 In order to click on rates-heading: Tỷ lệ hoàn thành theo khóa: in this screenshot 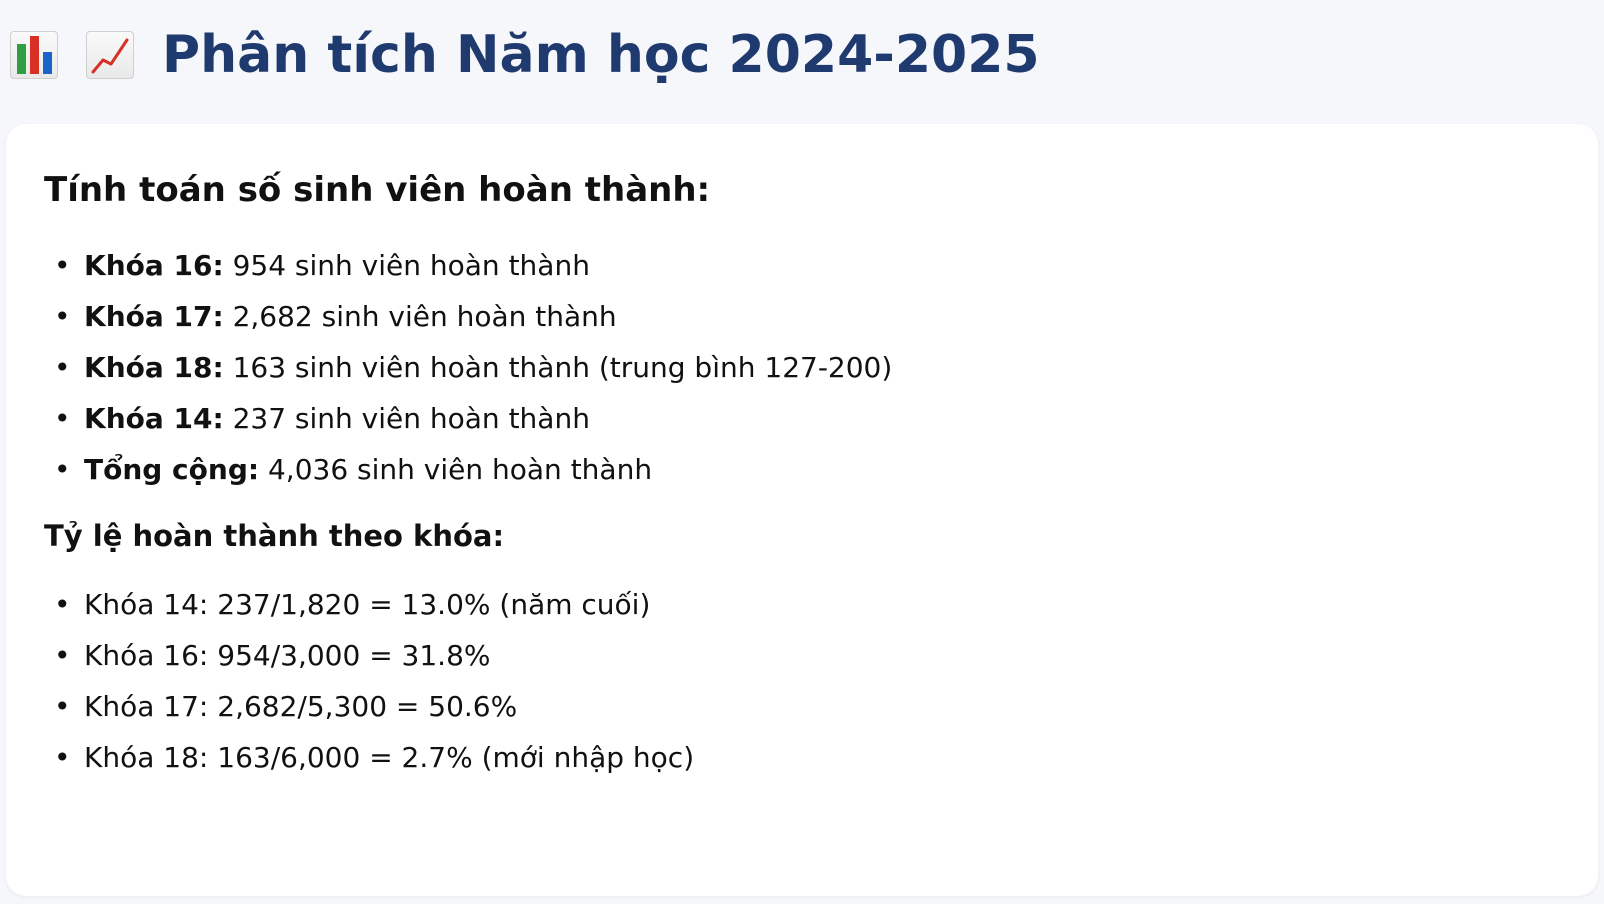, I will do `click(274, 536)`.